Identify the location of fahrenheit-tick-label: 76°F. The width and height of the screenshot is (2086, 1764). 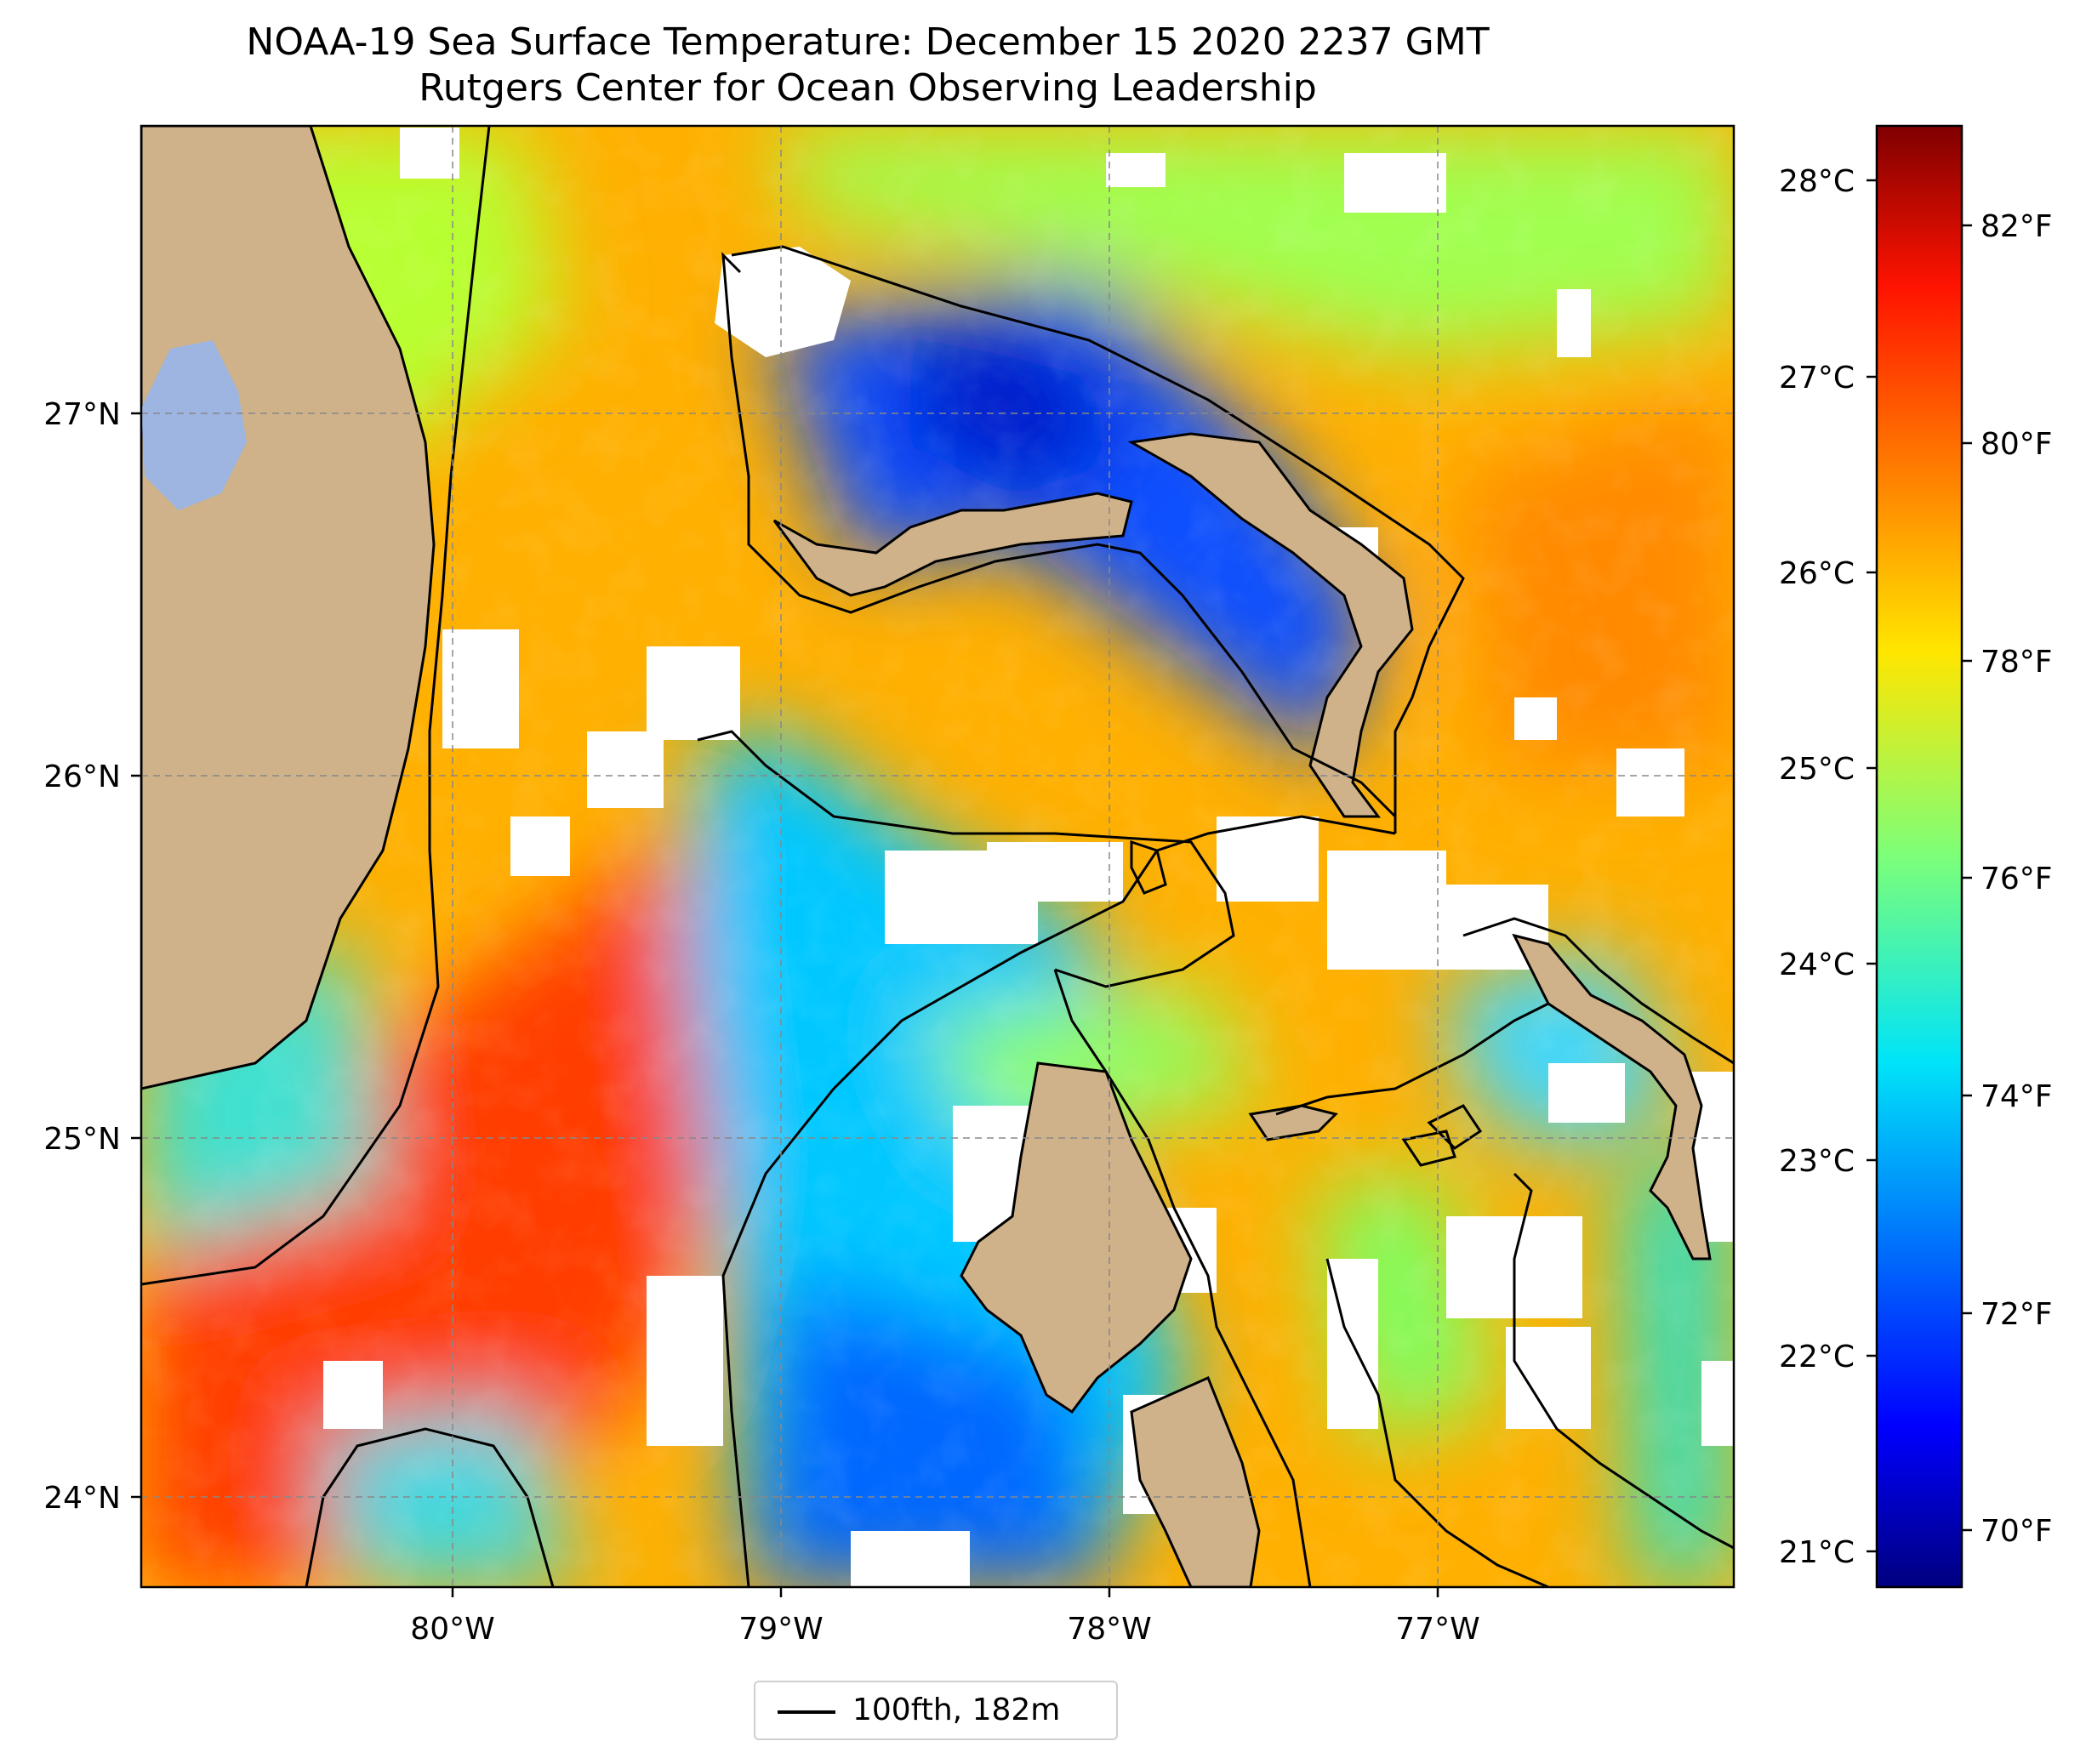
(2017, 879).